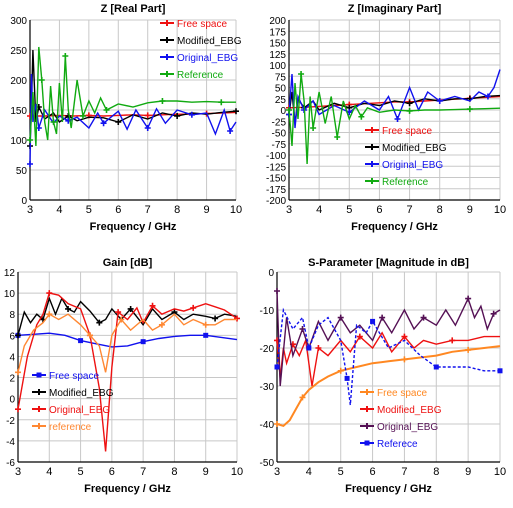  Describe the element at coordinates (267, 311) in the screenshot. I see `y-tick-label: -10` at that location.